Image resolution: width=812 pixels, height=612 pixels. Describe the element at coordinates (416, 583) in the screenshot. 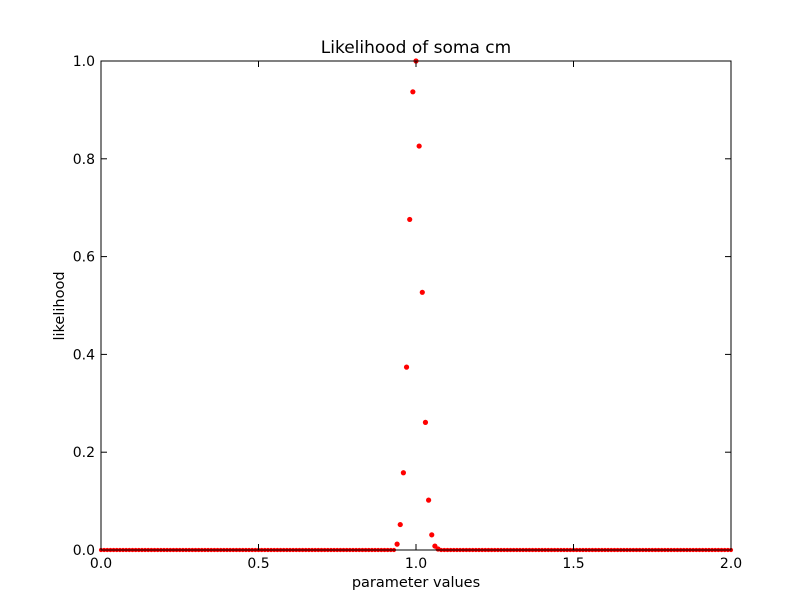

I see `x-axis-label: parameter values` at that location.